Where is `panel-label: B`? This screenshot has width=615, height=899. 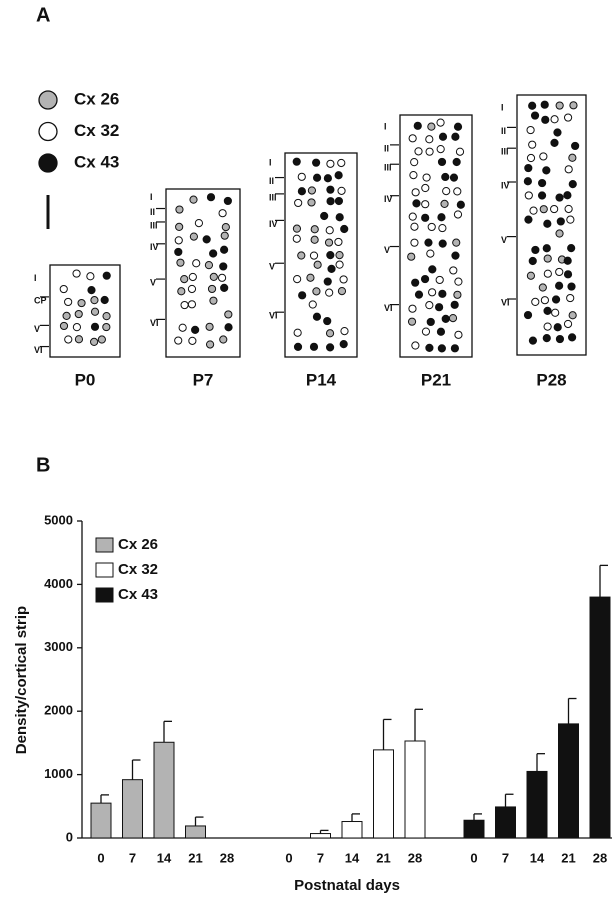
panel-label: B is located at coordinates (43, 465).